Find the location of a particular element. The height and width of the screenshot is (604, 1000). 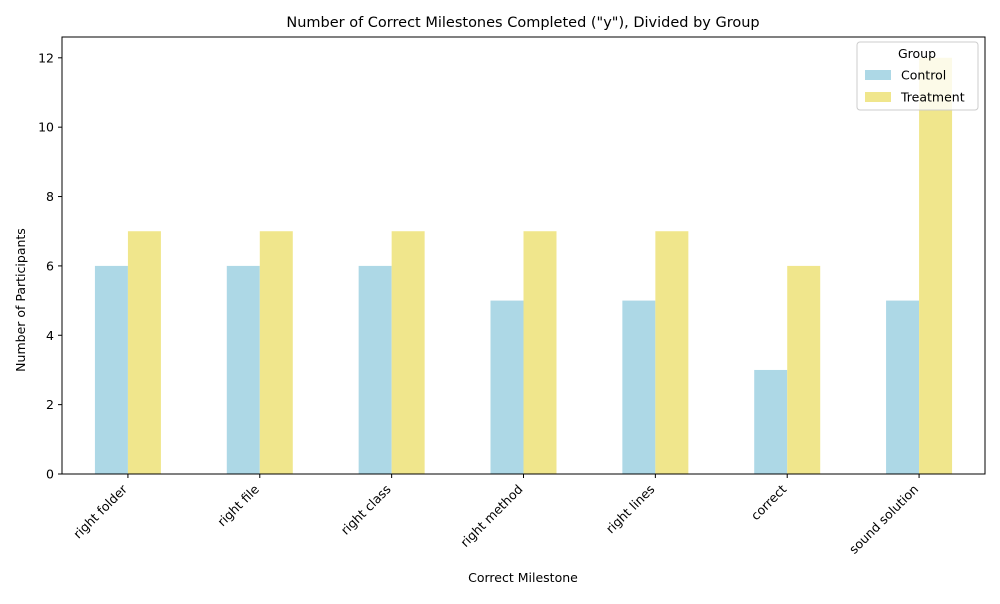

y-tick-label: 2 is located at coordinates (50, 404).